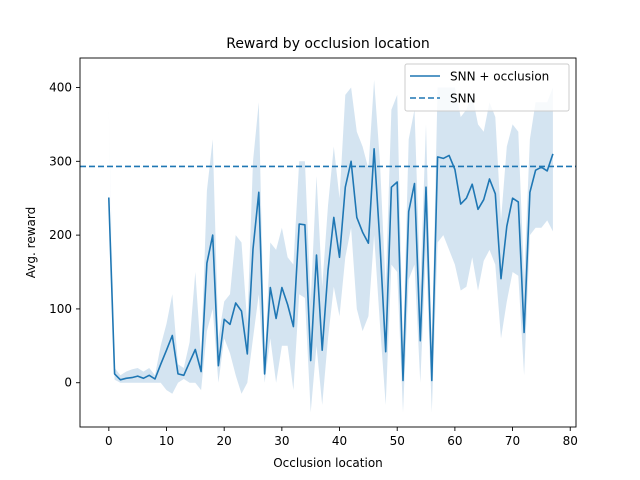  Describe the element at coordinates (68, 383) in the screenshot. I see `y-tick-label: 0` at that location.